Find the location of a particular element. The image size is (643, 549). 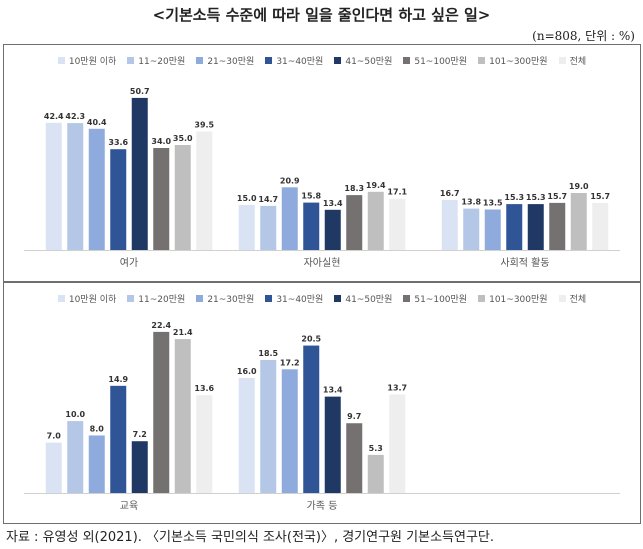

data-label: 15.0 is located at coordinates (247, 198).